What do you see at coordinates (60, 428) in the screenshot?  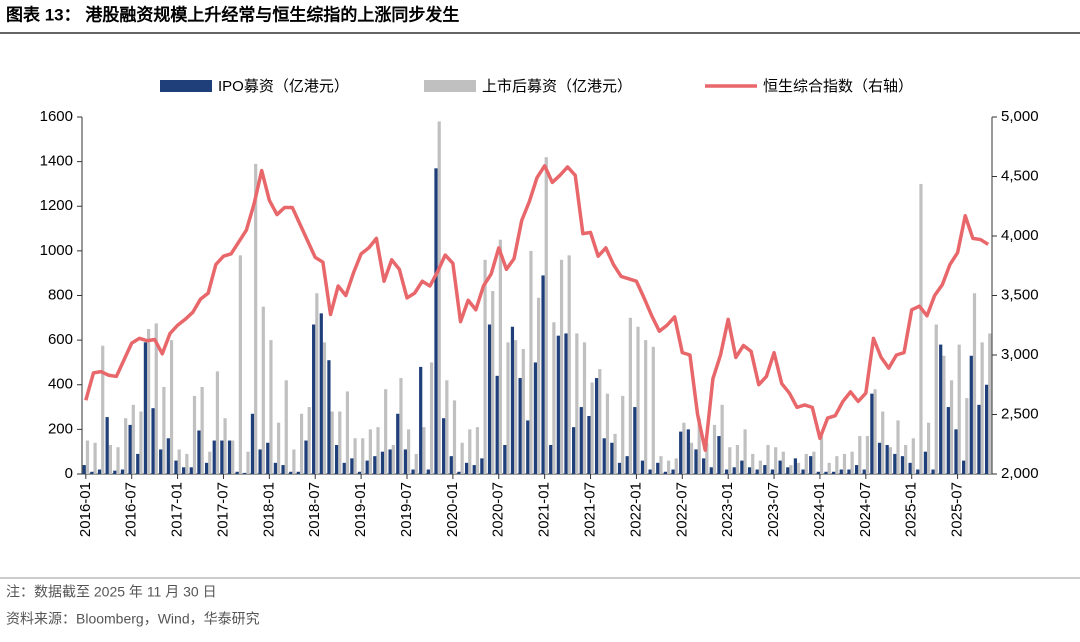 I see `y-tick-label: 200` at bounding box center [60, 428].